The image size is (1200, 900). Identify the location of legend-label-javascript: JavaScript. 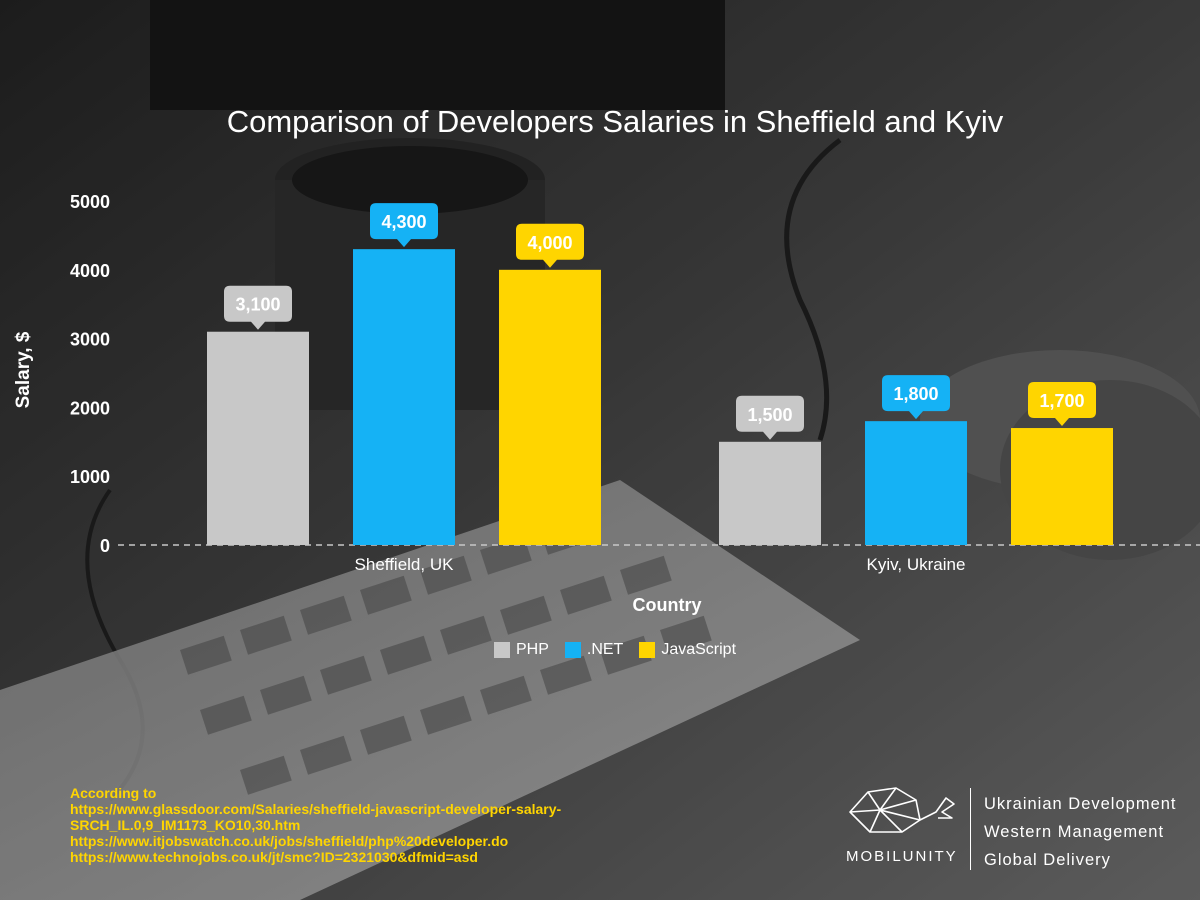
(699, 649).